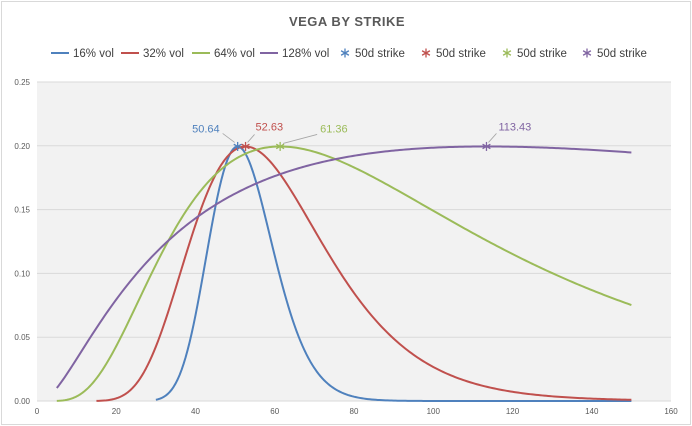 The image size is (692, 426). Describe the element at coordinates (513, 411) in the screenshot. I see `x-tick-label: 120` at that location.